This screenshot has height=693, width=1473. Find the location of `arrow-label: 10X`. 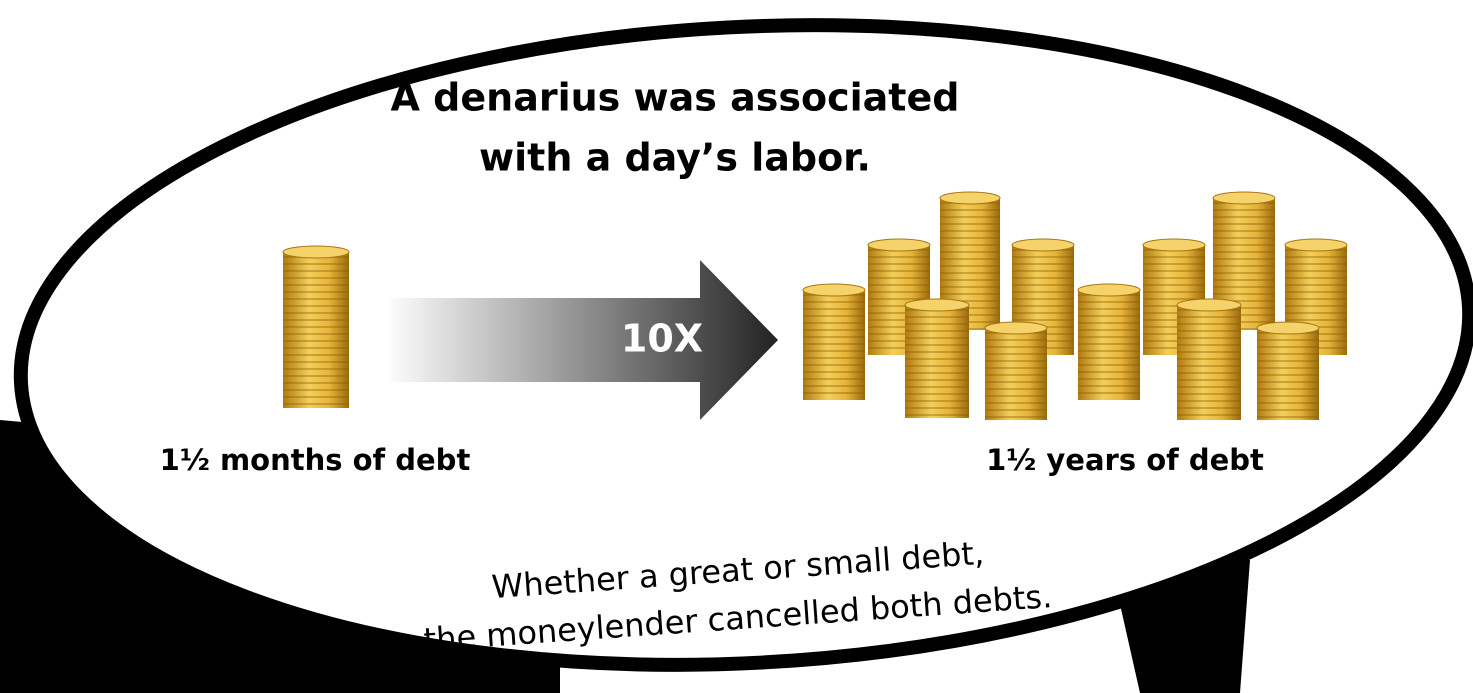

arrow-label: 10X is located at coordinates (662, 339).